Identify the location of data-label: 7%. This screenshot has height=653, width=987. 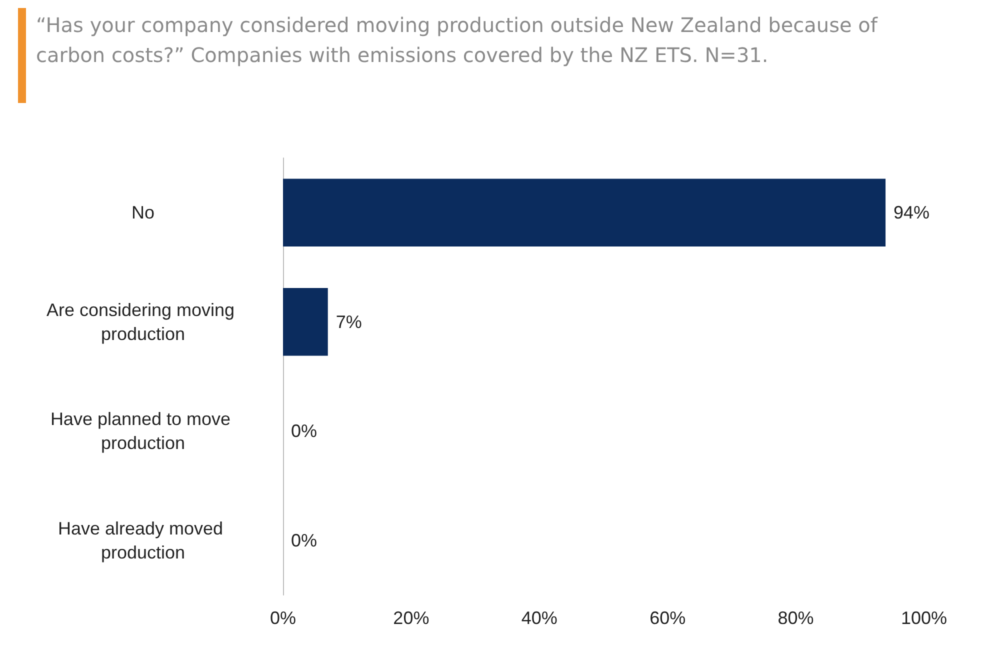
(349, 322).